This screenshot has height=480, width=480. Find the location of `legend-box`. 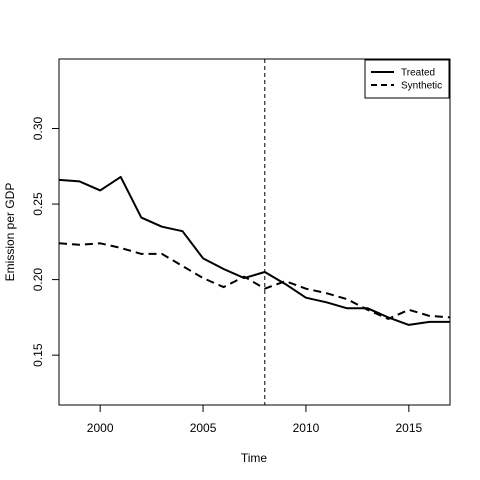

legend-box is located at coordinates (407, 79).